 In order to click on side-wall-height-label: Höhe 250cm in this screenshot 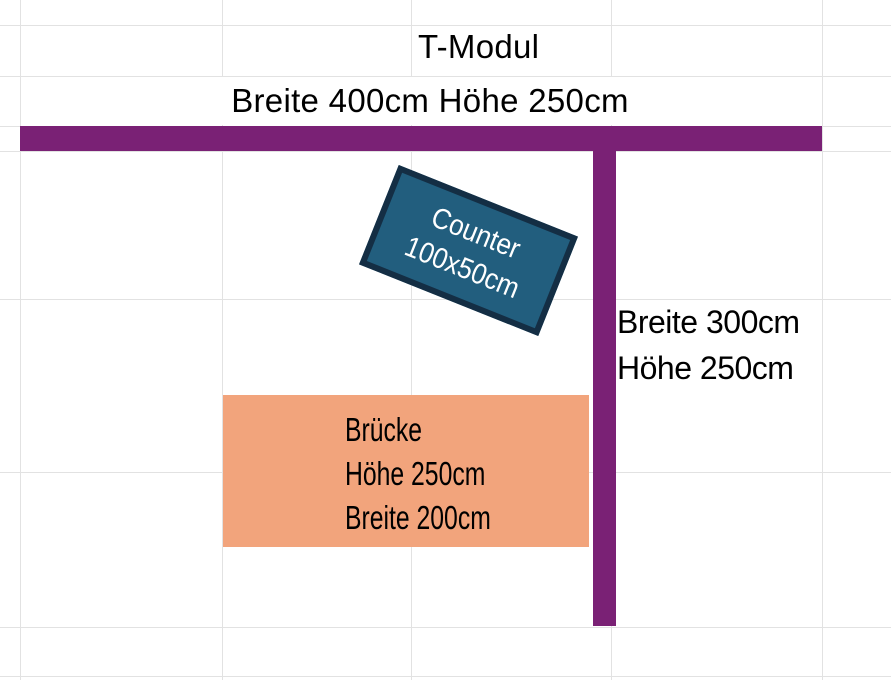, I will do `click(705, 368)`.